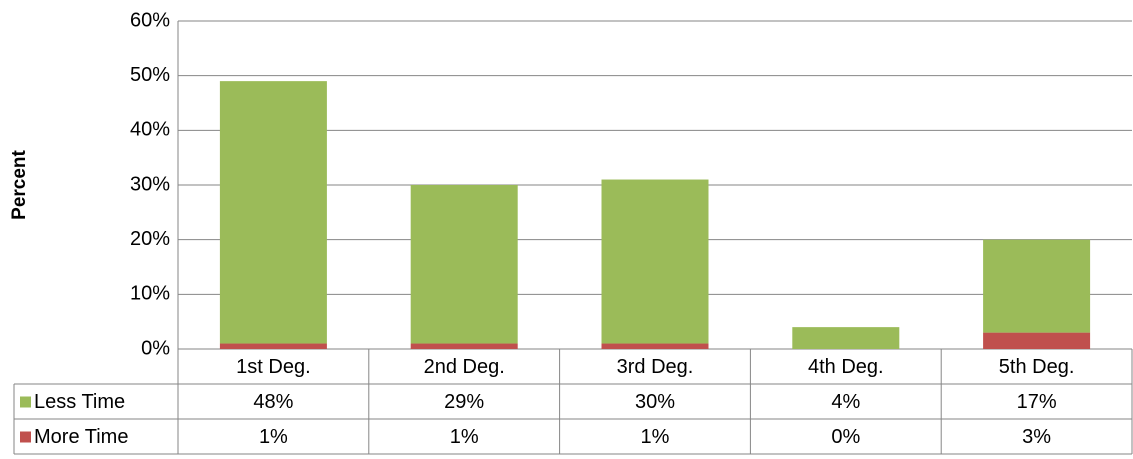 This screenshot has height=459, width=1133. I want to click on y-axis-label: Percent, so click(19, 184).